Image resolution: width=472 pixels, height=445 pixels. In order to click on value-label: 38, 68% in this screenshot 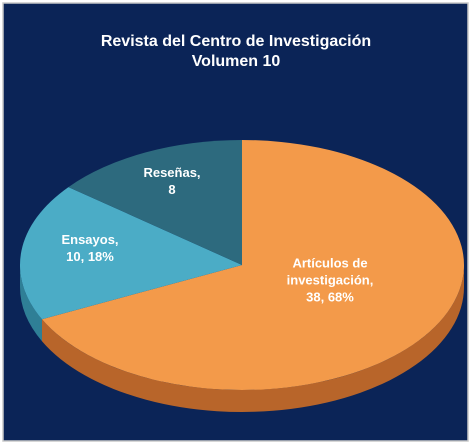, I will do `click(330, 297)`.